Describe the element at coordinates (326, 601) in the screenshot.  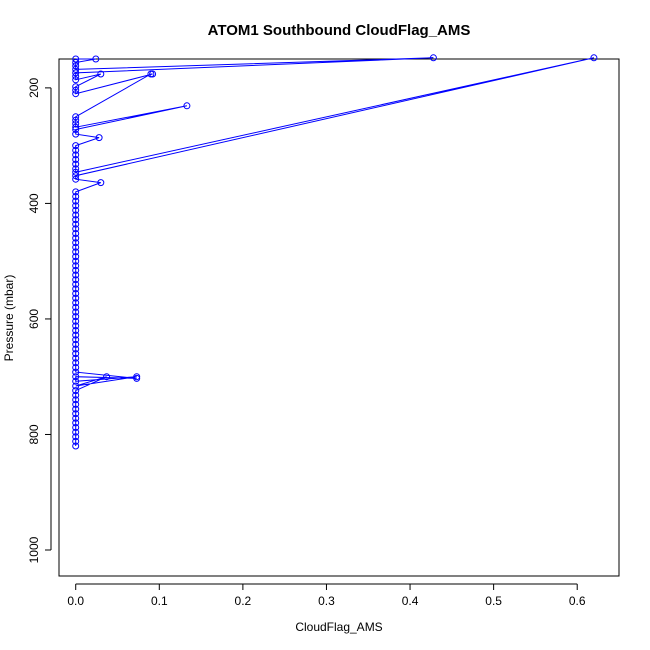
I see `x-tick-label: 0.3` at that location.